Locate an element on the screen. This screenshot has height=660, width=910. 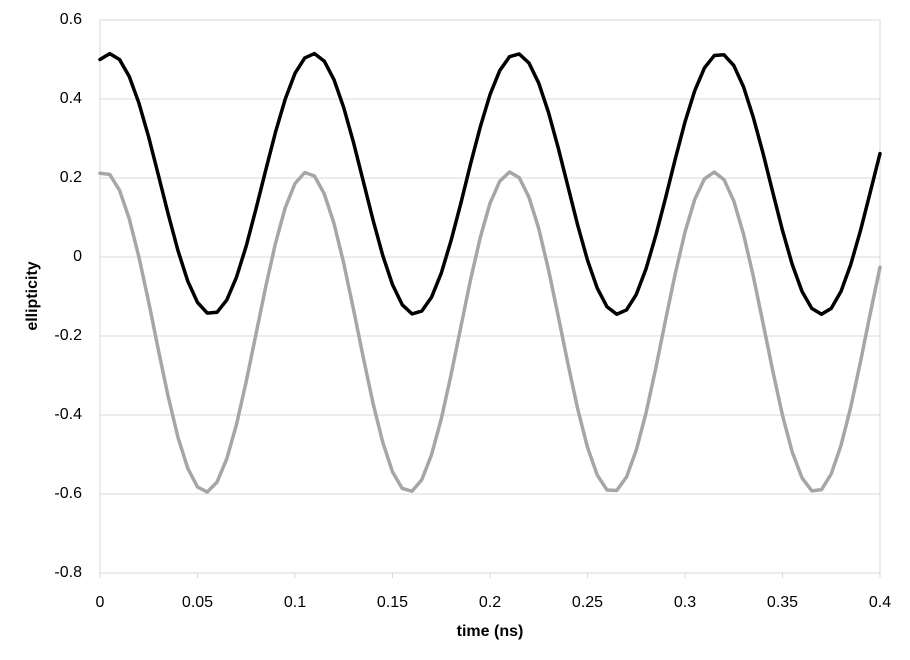
y-tick-label: 0.6 is located at coordinates (71, 19).